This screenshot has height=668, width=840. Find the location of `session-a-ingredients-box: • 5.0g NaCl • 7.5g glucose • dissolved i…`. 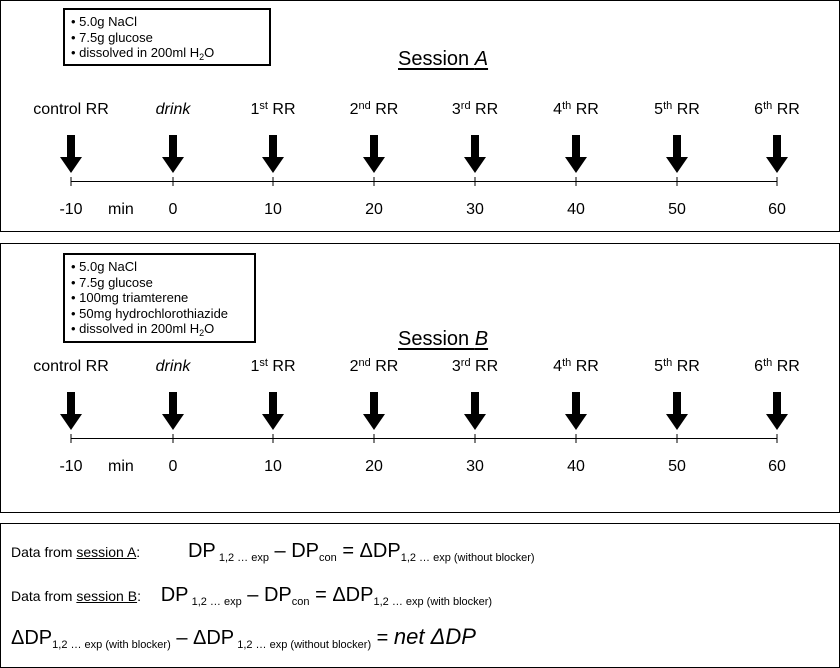

session-a-ingredients-box: • 5.0g NaCl • 7.5g glucose • dissolved i… is located at coordinates (167, 37).